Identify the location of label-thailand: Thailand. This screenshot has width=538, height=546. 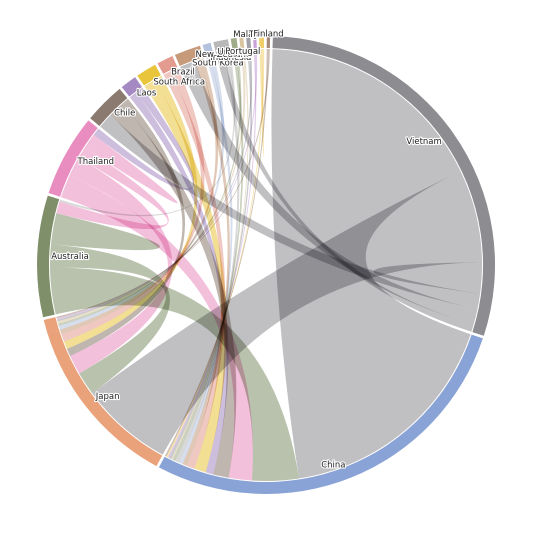
(96, 162).